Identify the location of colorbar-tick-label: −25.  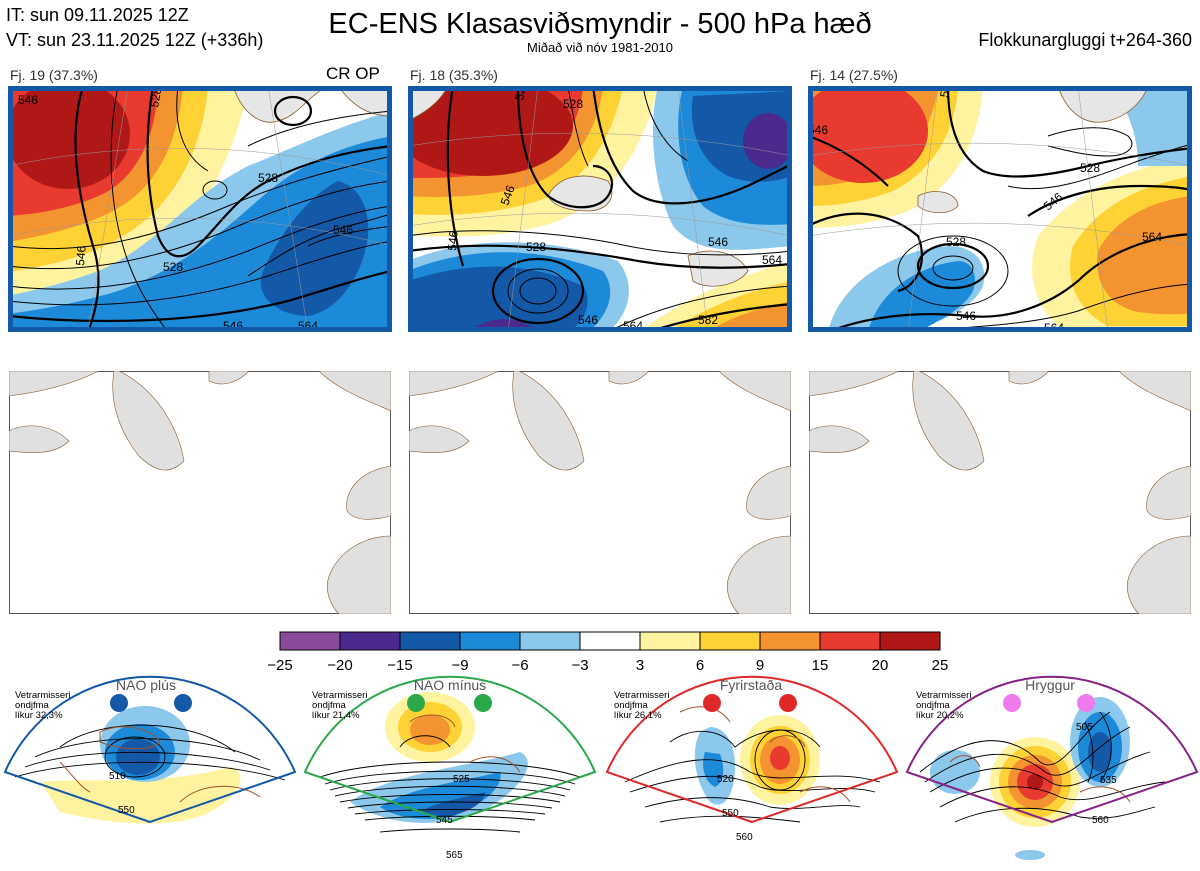
(279, 665).